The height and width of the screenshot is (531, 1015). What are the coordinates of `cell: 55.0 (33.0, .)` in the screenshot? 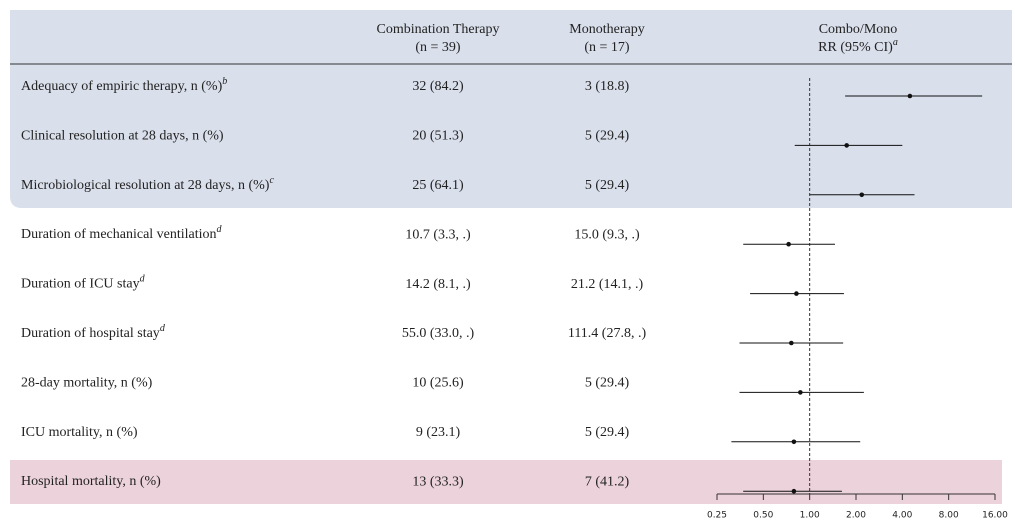 It's located at (438, 333).